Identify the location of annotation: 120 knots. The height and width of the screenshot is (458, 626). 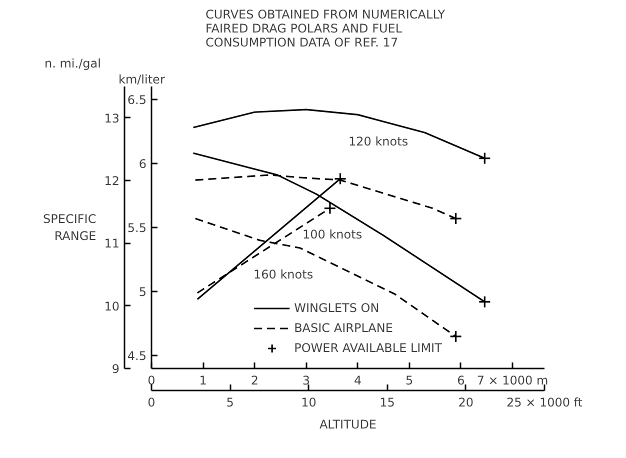
(378, 141).